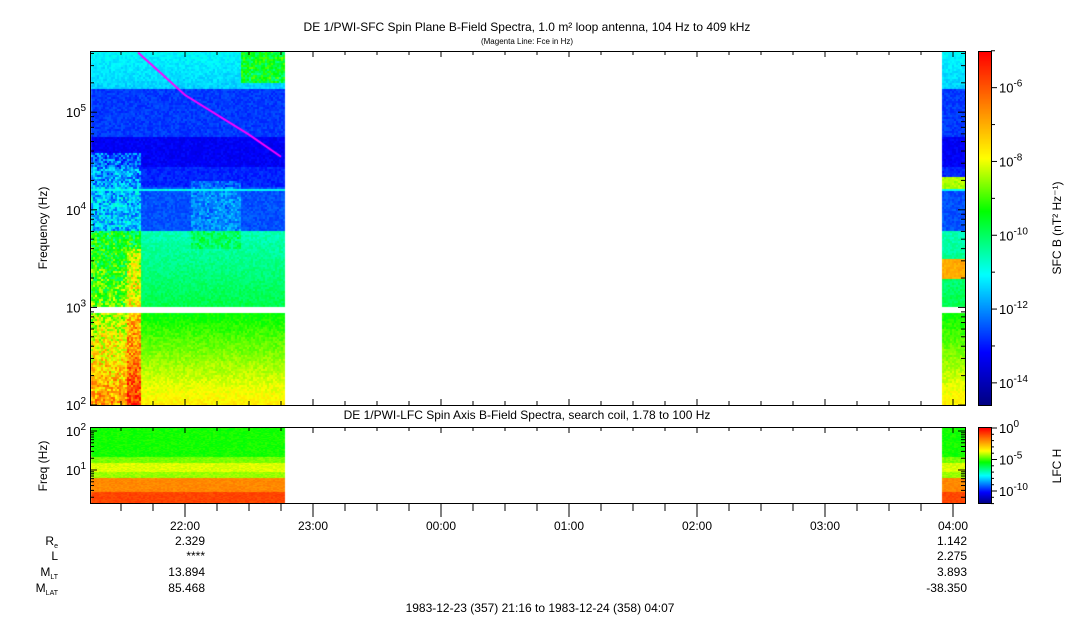  Describe the element at coordinates (52, 593) in the screenshot. I see `ephemeris-label-sub: LAT` at that location.